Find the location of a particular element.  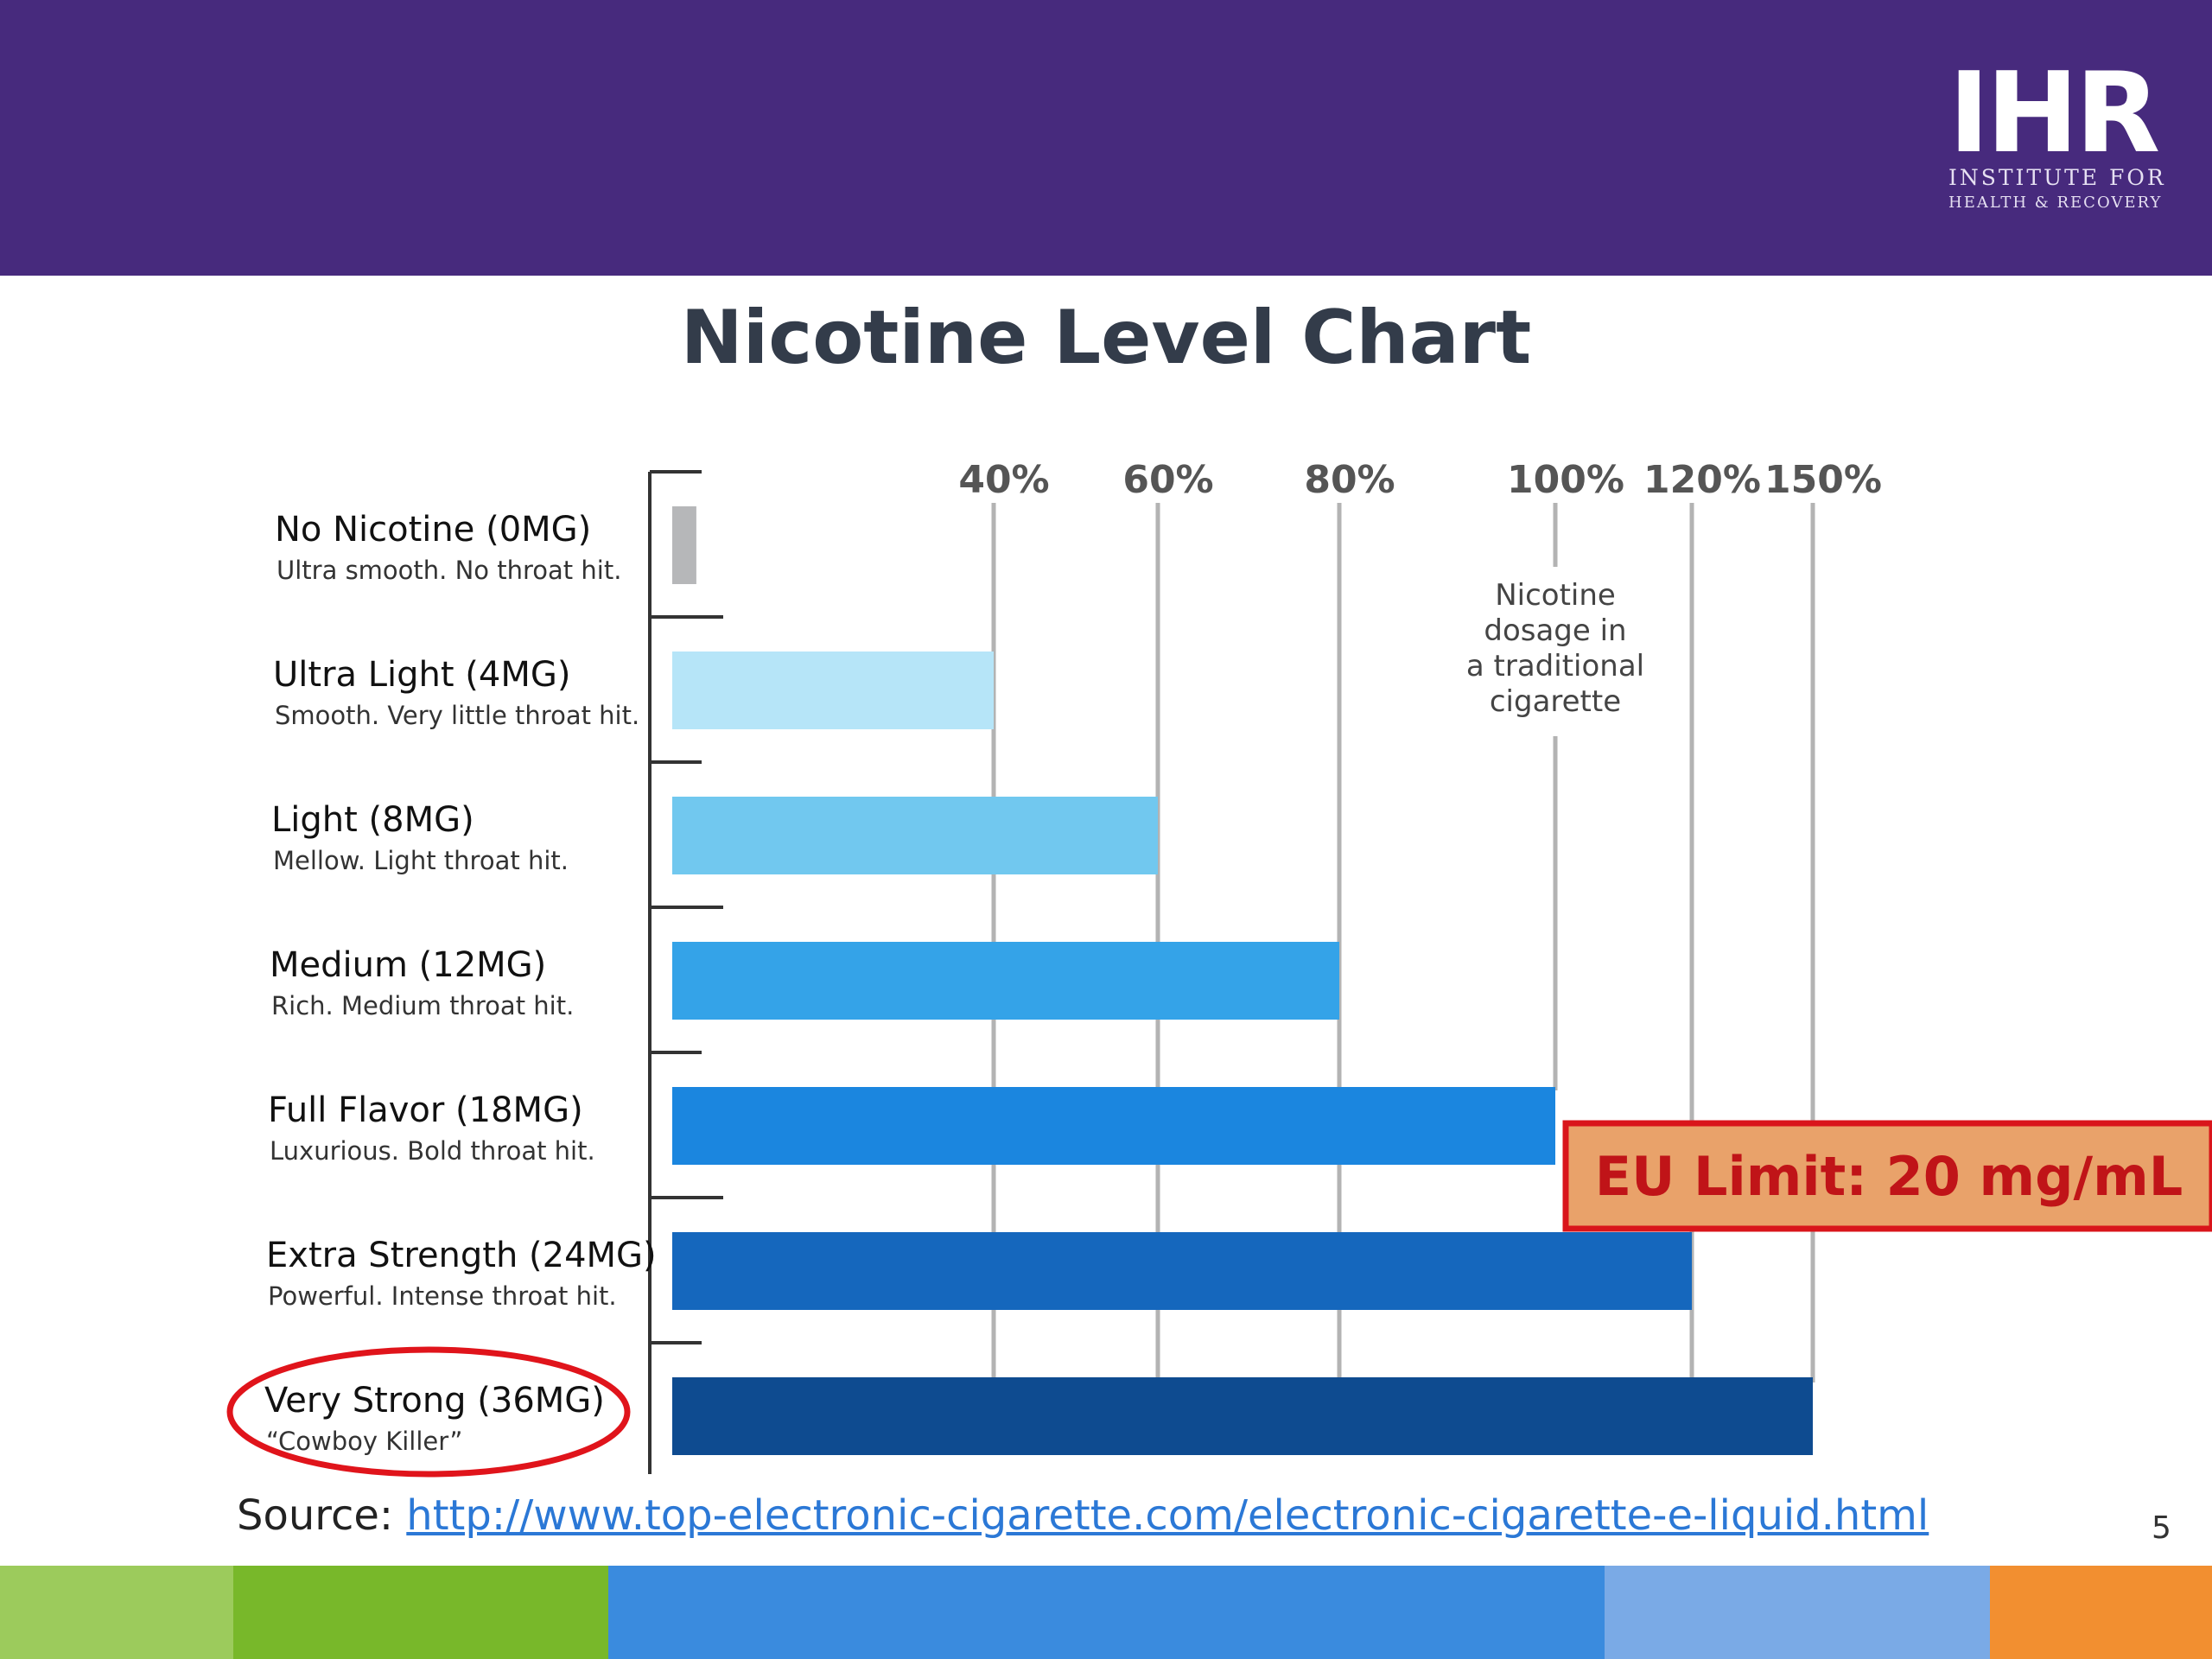

annotation-line: cigarette is located at coordinates (1555, 701).